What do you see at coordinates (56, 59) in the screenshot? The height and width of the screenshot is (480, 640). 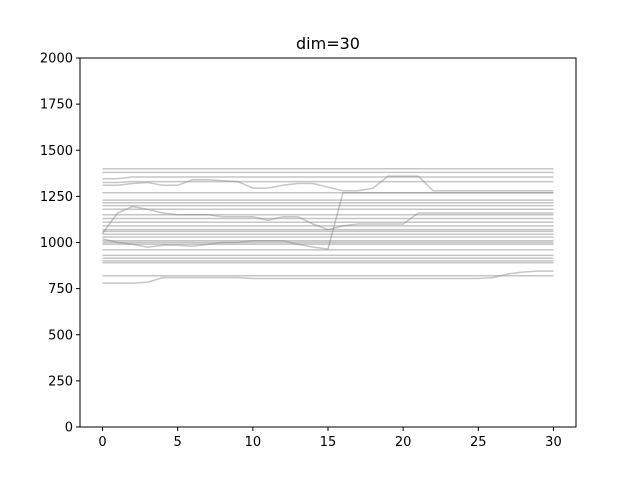 I see `y-tick-label: 2000` at bounding box center [56, 59].